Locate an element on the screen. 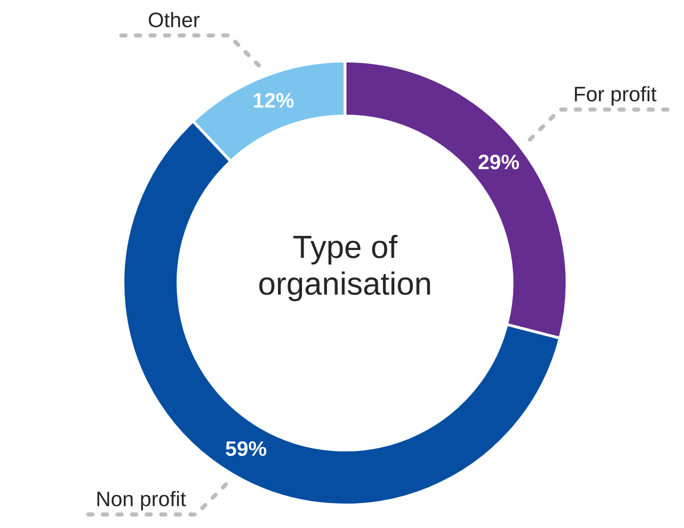 The width and height of the screenshot is (684, 528). data-label: 59% is located at coordinates (246, 448).